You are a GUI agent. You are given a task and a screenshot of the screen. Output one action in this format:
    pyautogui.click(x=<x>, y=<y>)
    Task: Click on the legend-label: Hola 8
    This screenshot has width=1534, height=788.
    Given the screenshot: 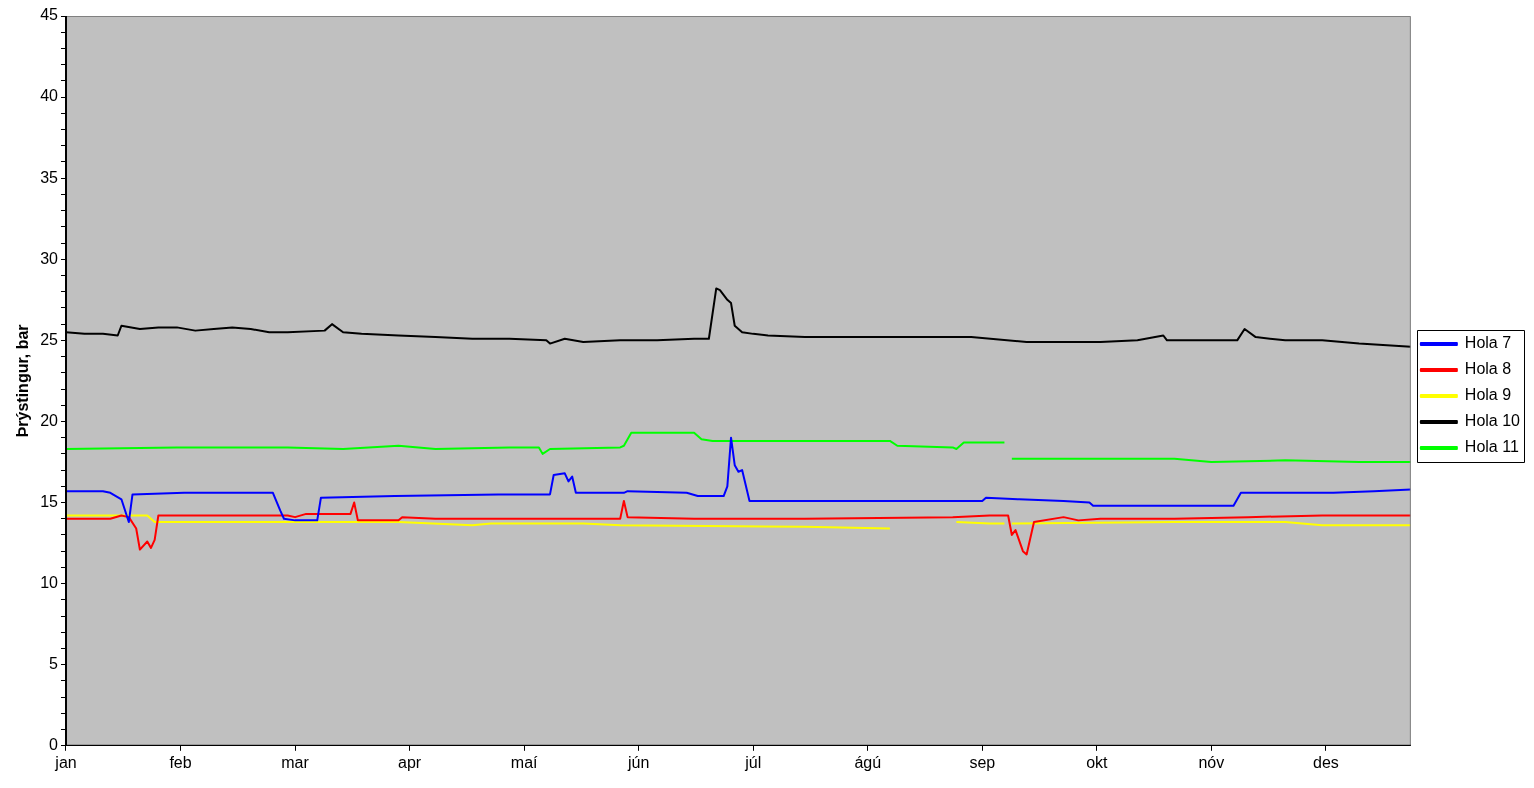 What is the action you would take?
    pyautogui.click(x=1488, y=369)
    